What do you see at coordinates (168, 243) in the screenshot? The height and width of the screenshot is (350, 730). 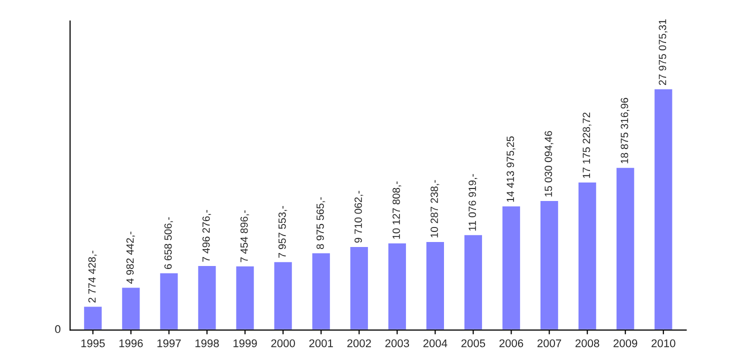 I see `data-label: 6 658 506,-` at bounding box center [168, 243].